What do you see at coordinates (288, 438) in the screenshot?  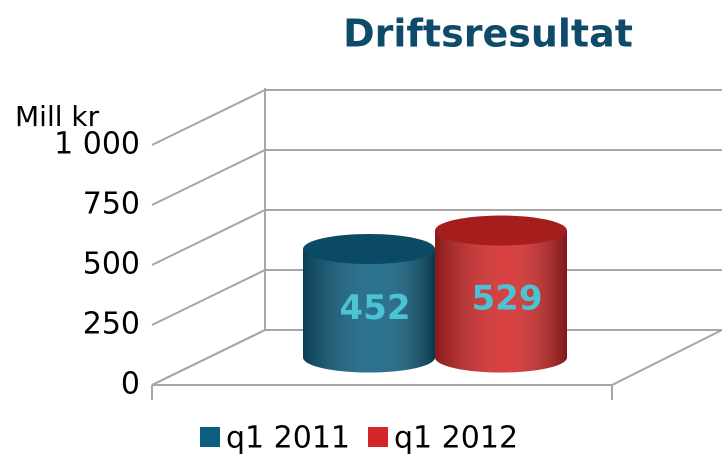 I see `legend-label: q1 2011` at bounding box center [288, 438].